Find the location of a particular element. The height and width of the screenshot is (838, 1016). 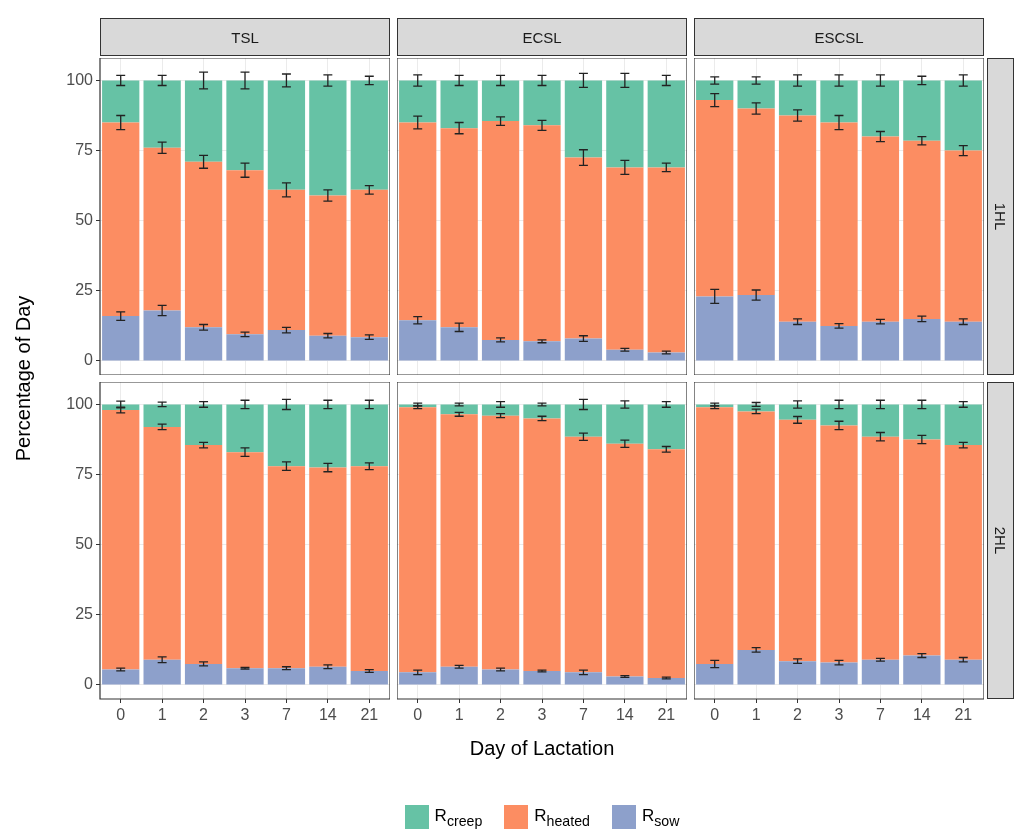

chart-title: ECSL is located at coordinates (542, 37).